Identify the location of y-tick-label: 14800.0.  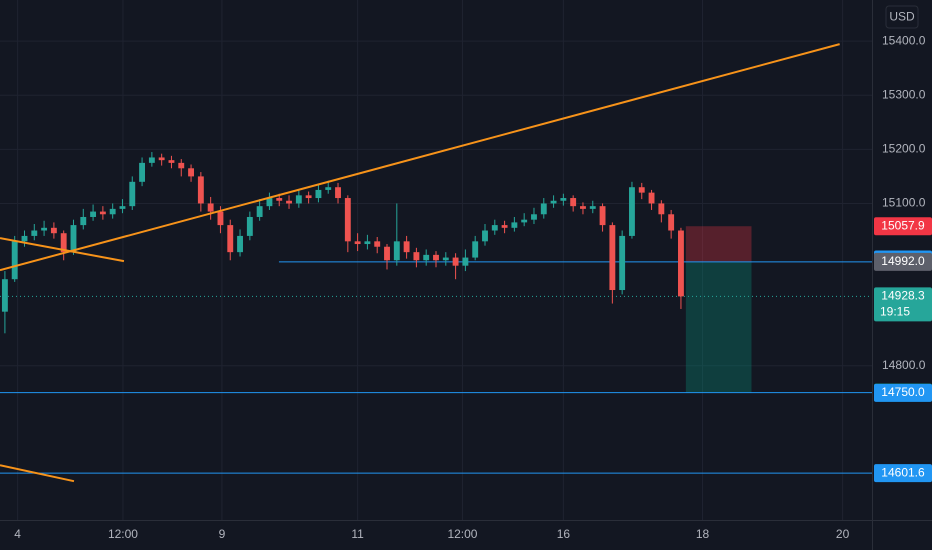
(904, 365).